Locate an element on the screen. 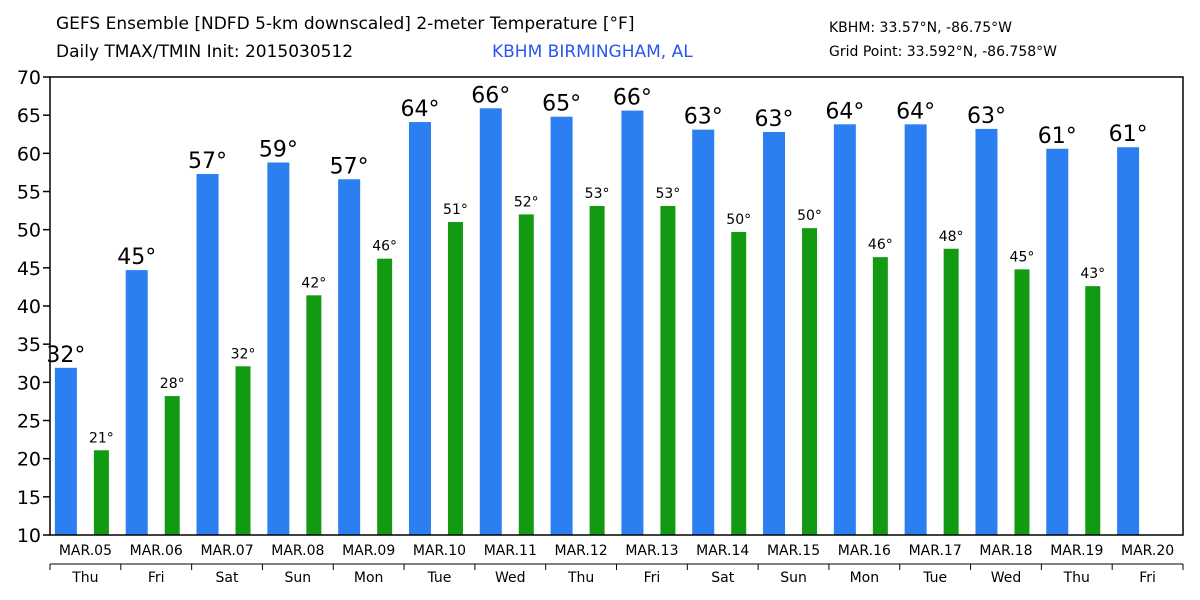 The width and height of the screenshot is (1200, 600). y-tick-label: 55 is located at coordinates (29, 193).